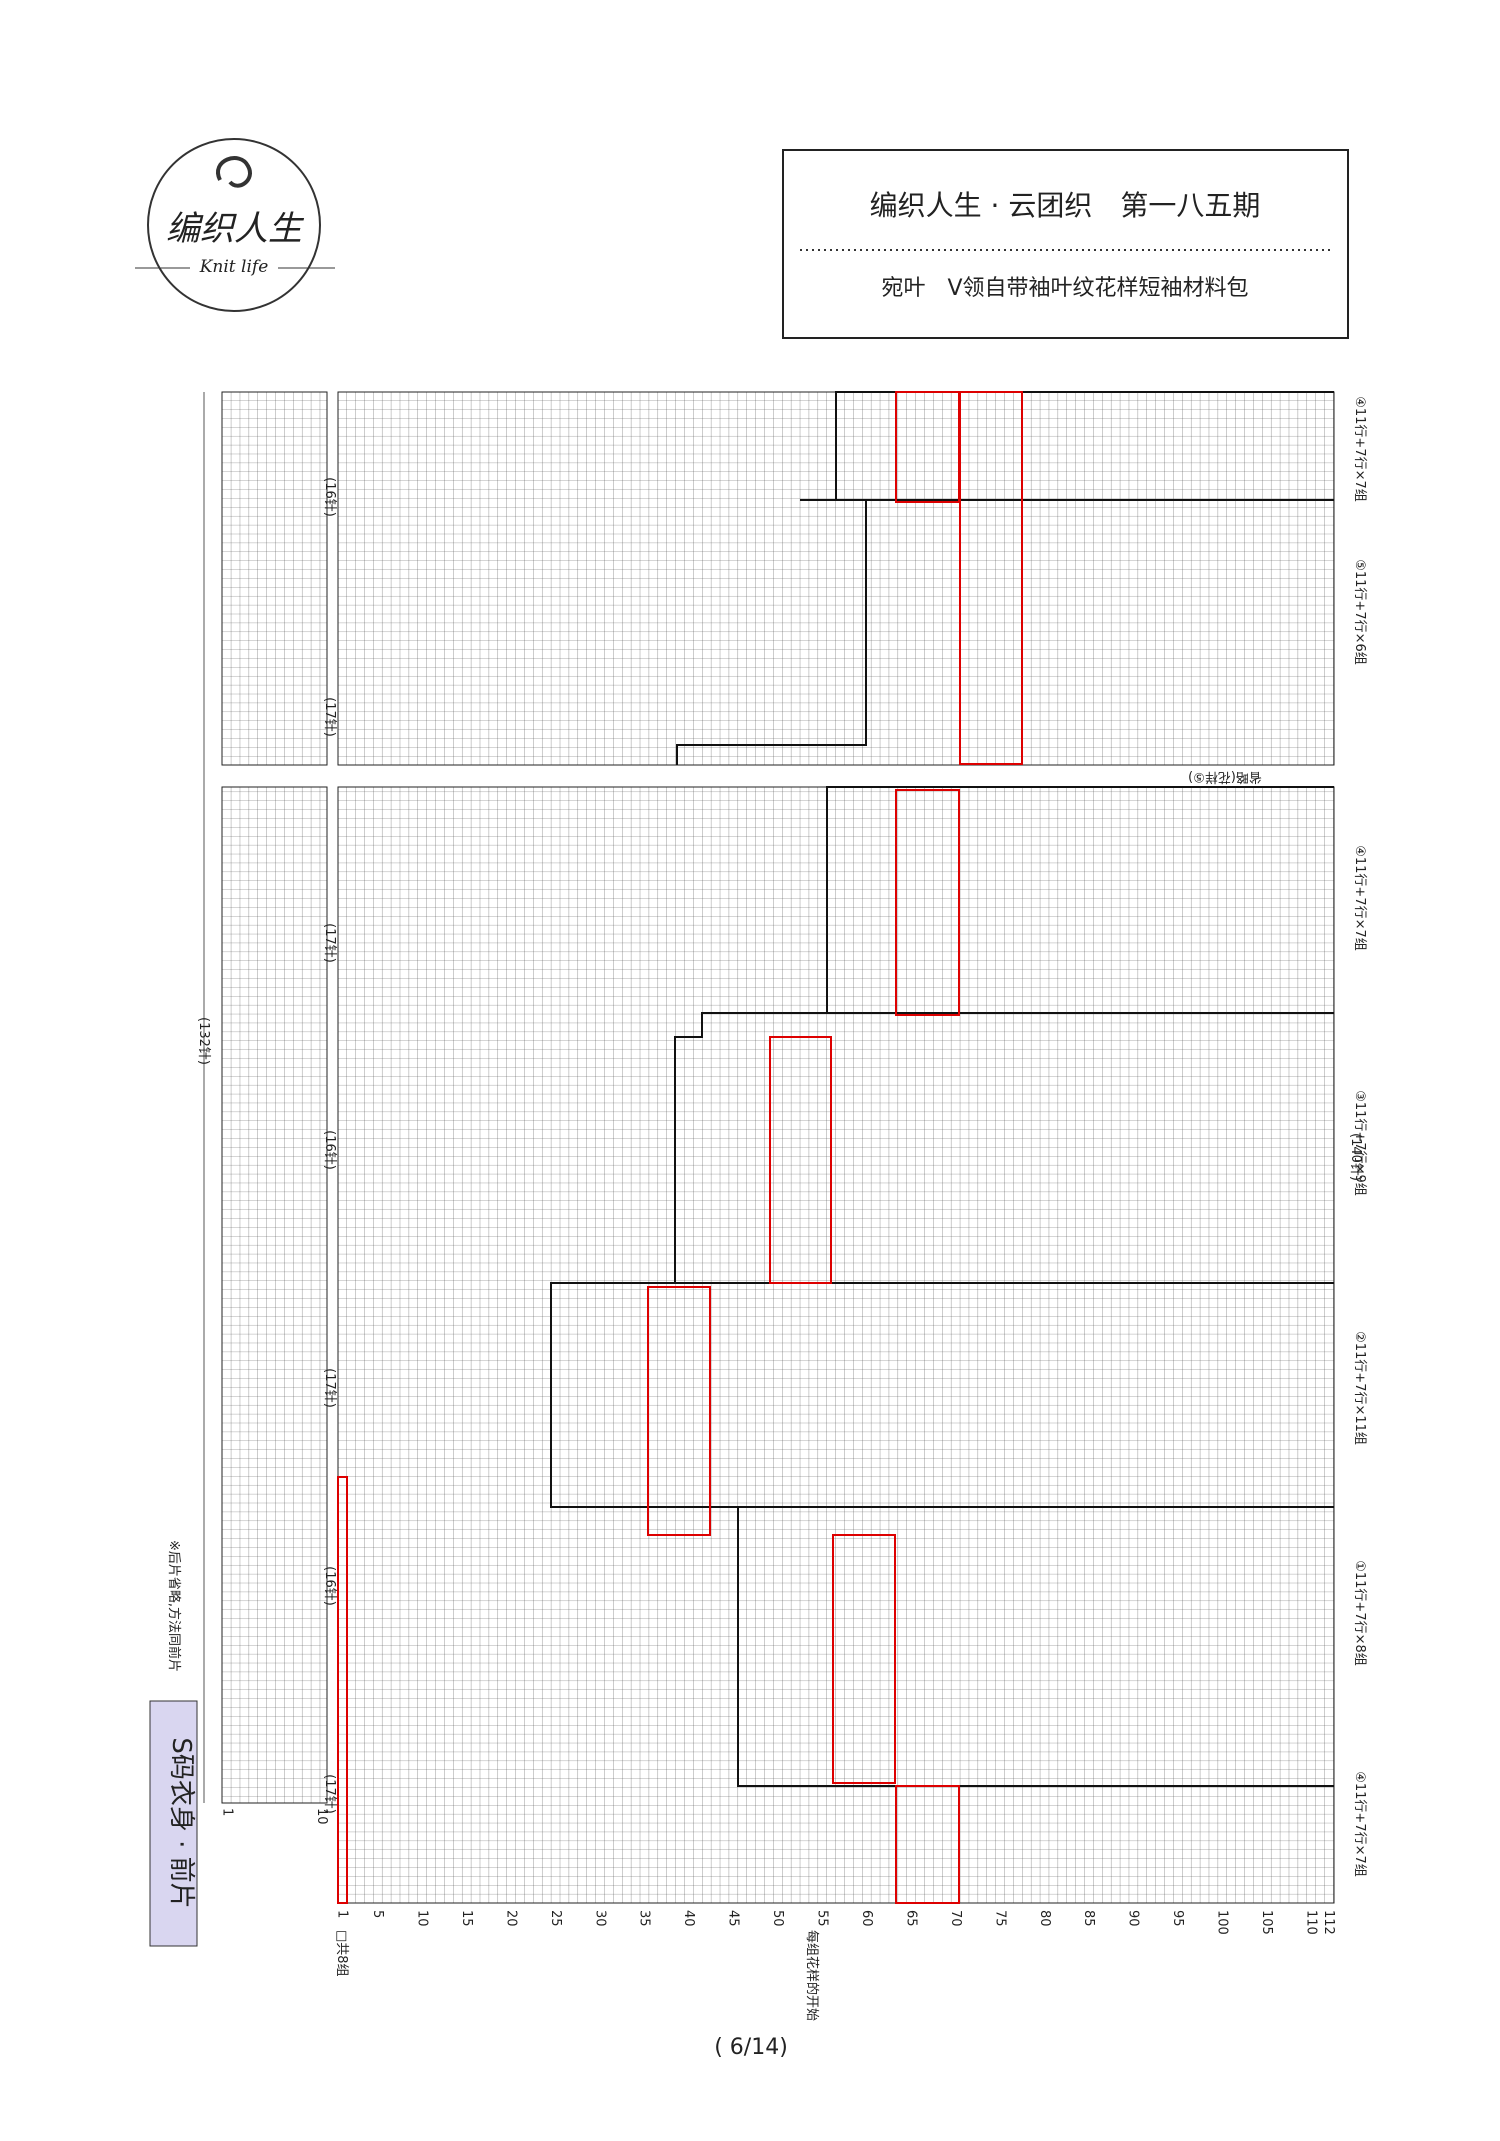  What do you see at coordinates (688, 1918) in the screenshot?
I see `column-number: 40` at bounding box center [688, 1918].